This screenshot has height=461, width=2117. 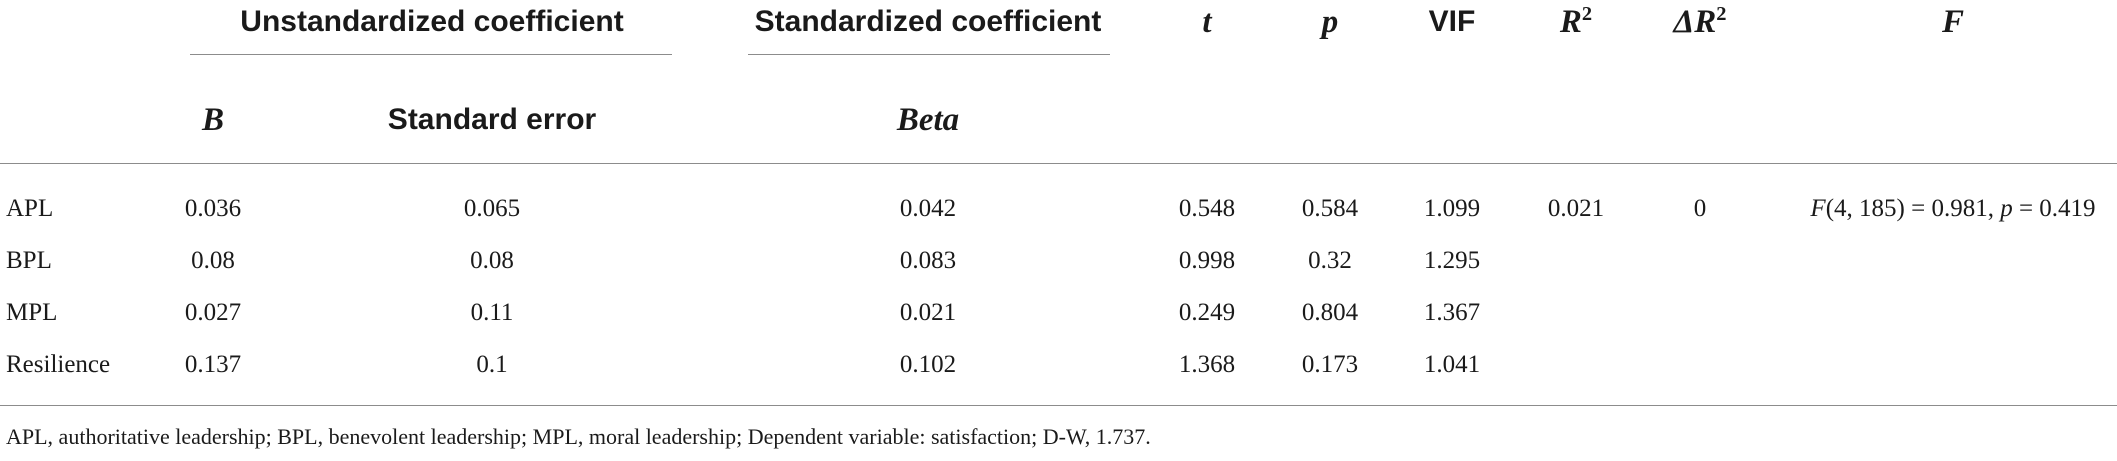 What do you see at coordinates (1700, 208) in the screenshot?
I see `cell-delta-r-squared: 0` at bounding box center [1700, 208].